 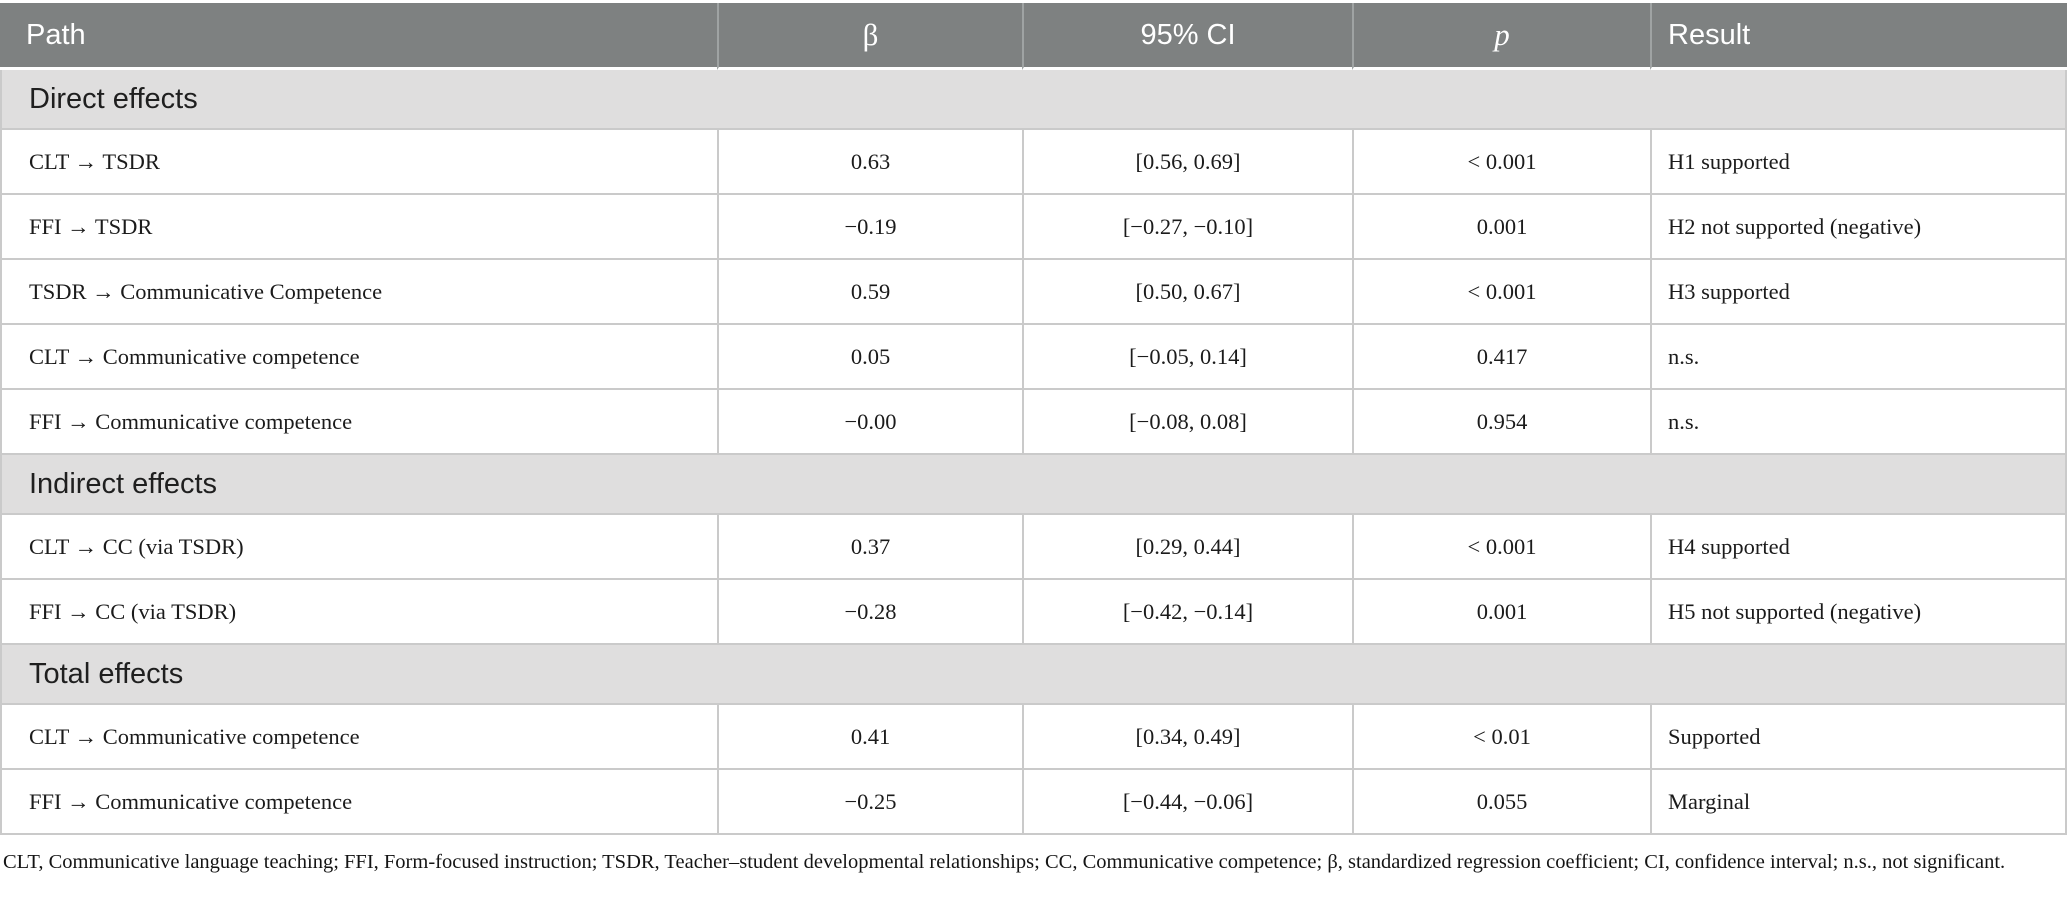 What do you see at coordinates (1187, 227) in the screenshot?
I see `cell-ci: [−0.27, −0.10]` at bounding box center [1187, 227].